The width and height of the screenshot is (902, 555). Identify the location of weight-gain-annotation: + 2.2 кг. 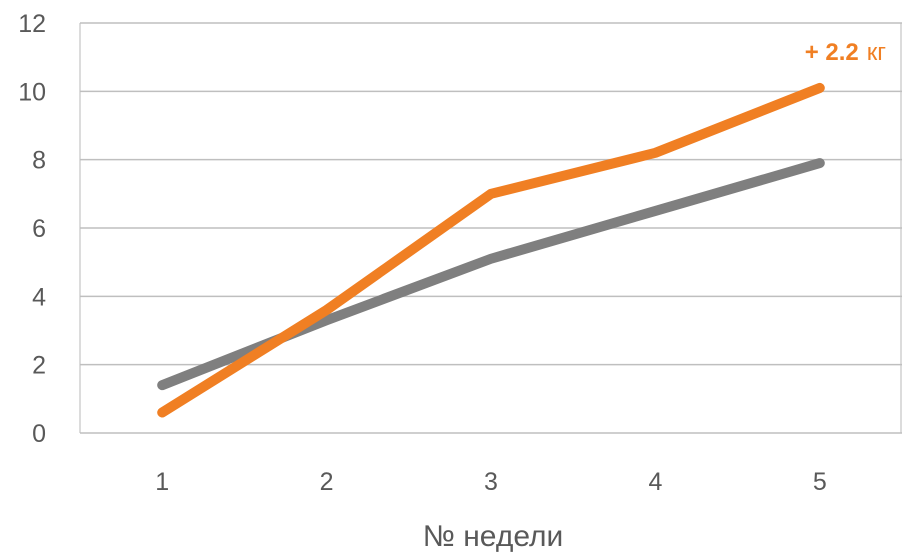
(846, 52).